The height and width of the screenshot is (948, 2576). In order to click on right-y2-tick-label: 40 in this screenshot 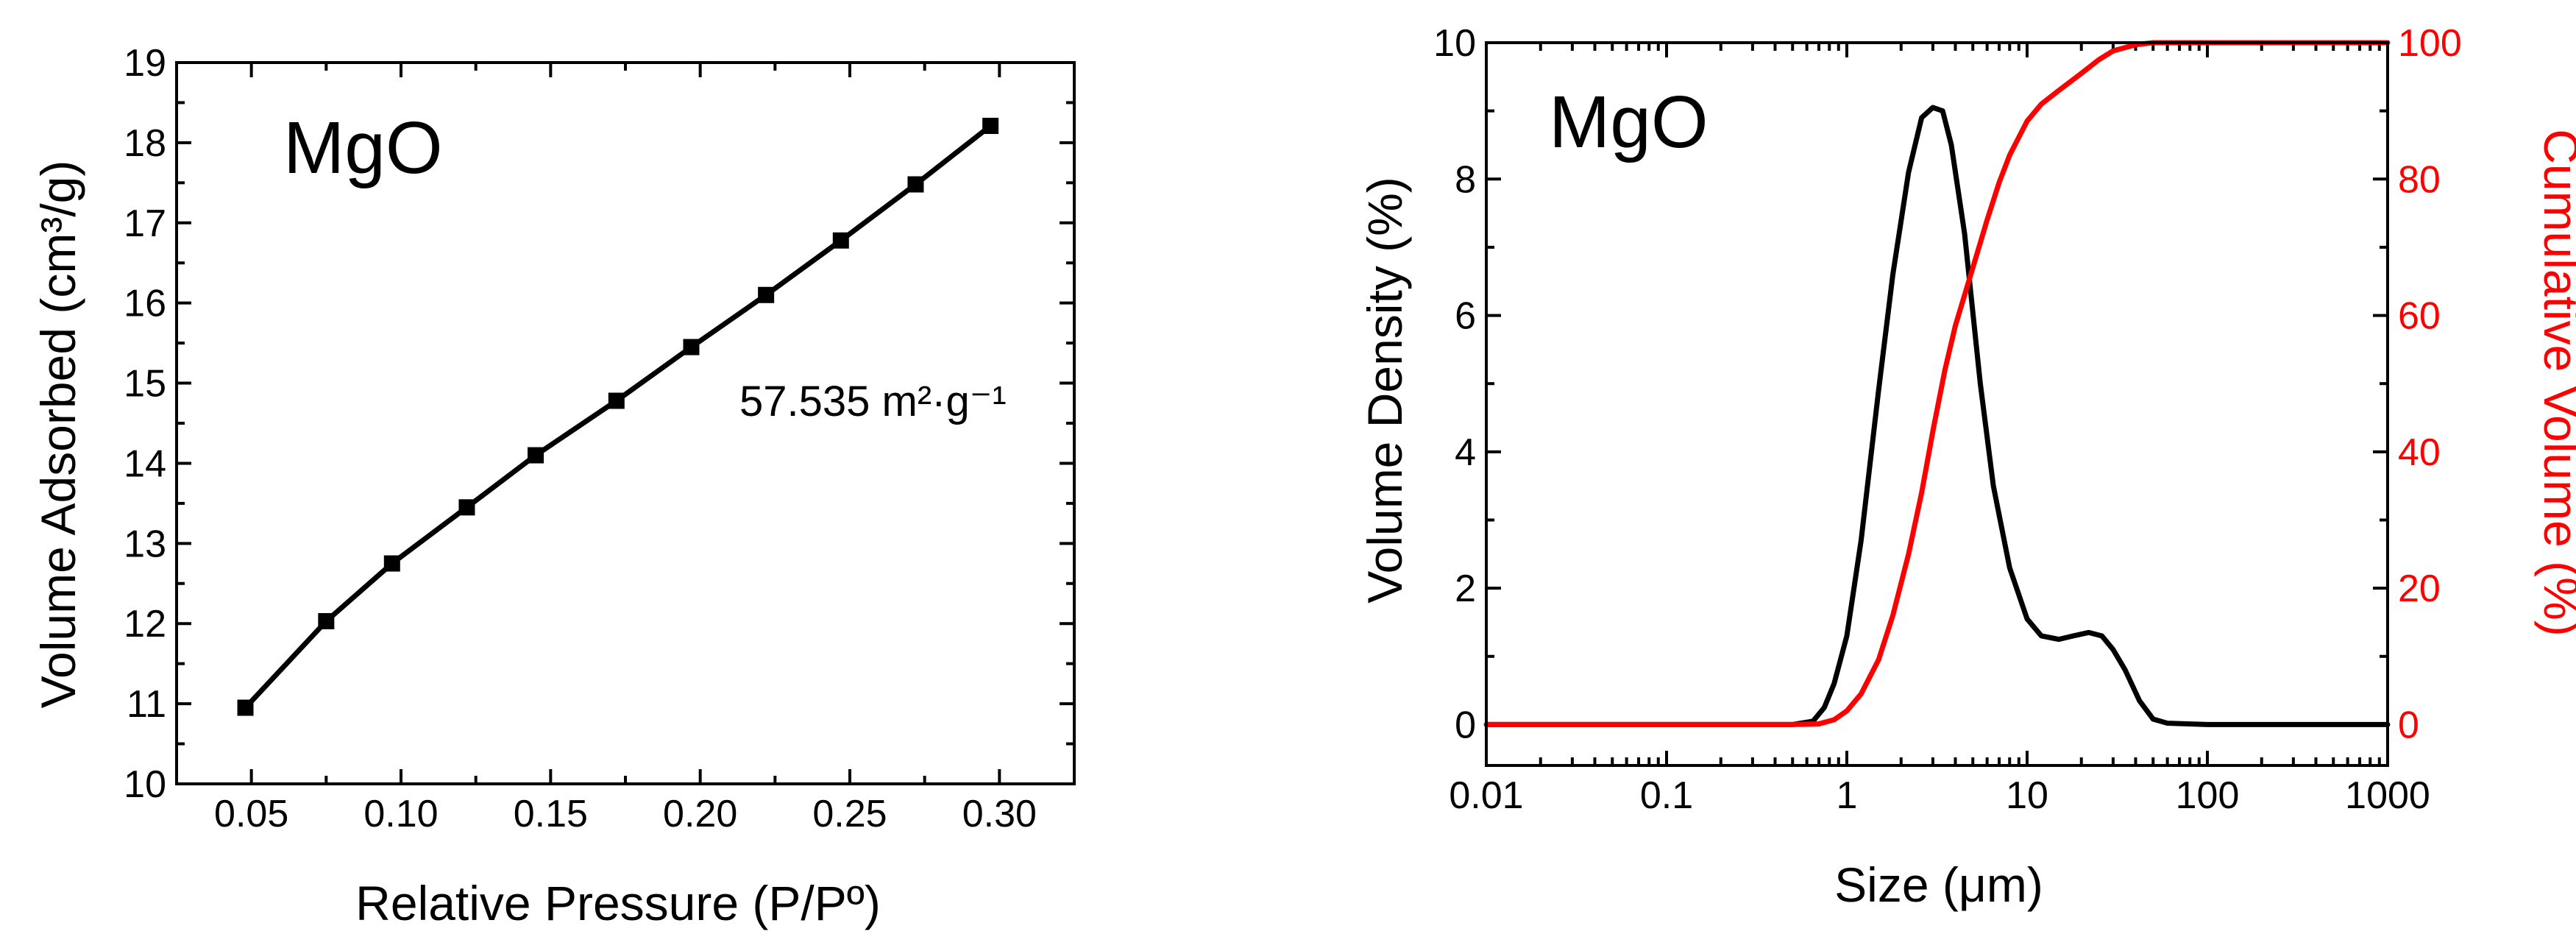, I will do `click(2419, 452)`.